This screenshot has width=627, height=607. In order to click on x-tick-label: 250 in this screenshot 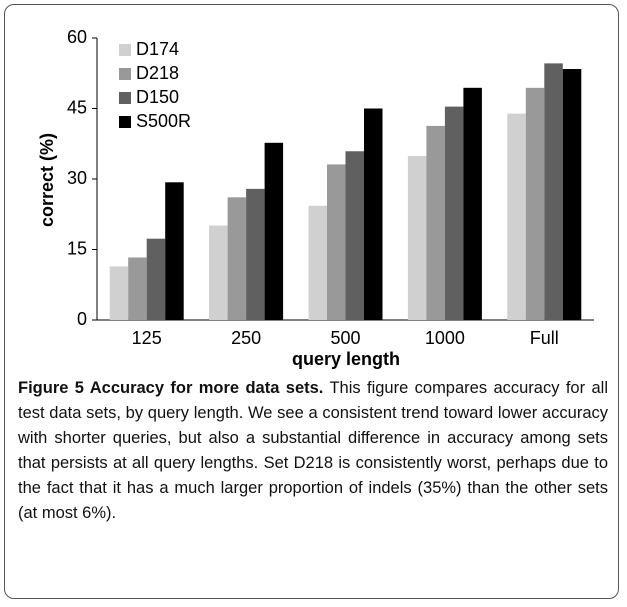, I will do `click(246, 338)`.